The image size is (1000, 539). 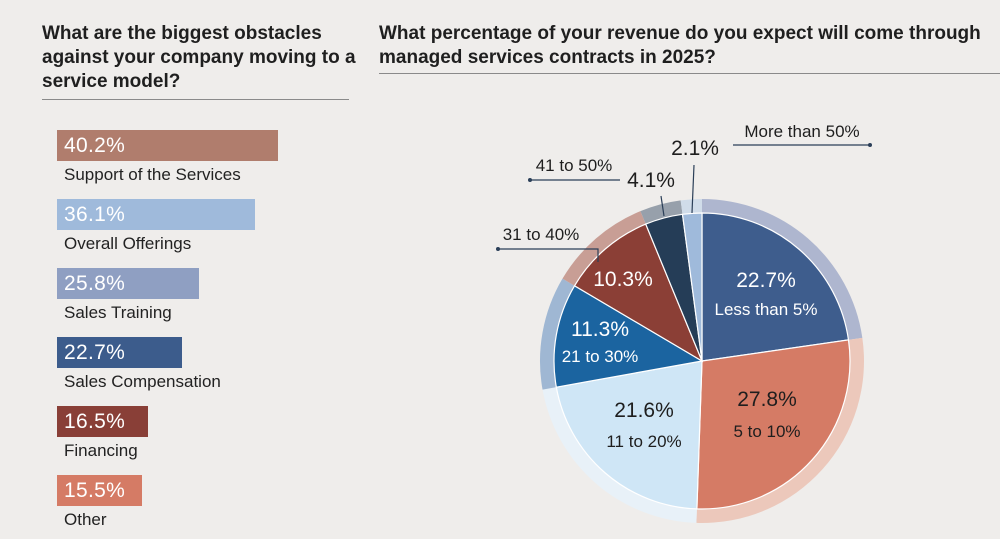 I want to click on left-title-divider, so click(x=195, y=99).